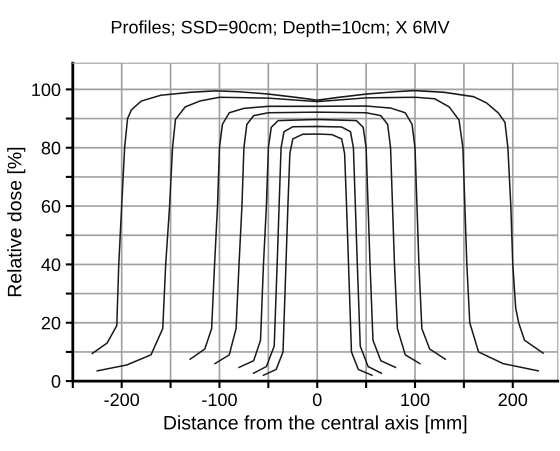  What do you see at coordinates (16, 222) in the screenshot?
I see `y-axis-title: Relative dose [%]` at bounding box center [16, 222].